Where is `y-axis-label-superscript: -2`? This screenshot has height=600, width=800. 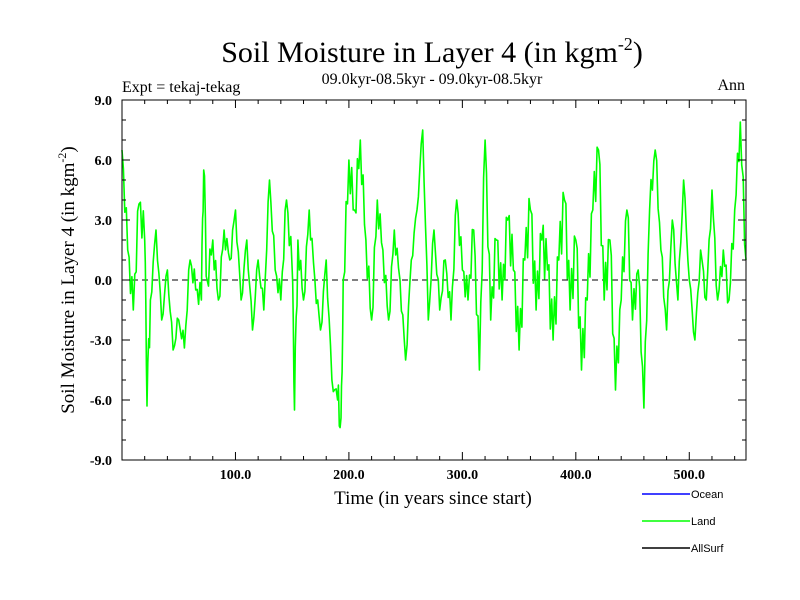
y-axis-label-superscript: -2 is located at coordinates (62, 158).